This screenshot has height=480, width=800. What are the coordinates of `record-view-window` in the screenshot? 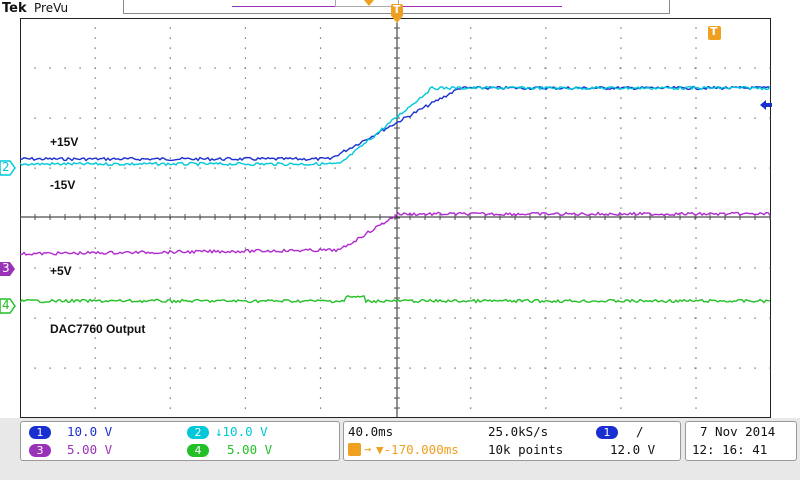 It's located at (367, 3).